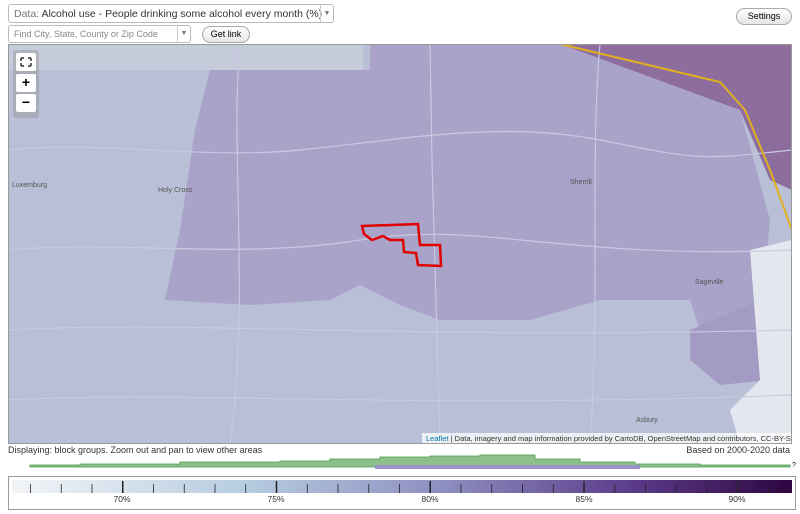 The height and width of the screenshot is (514, 800). Describe the element at coordinates (86, 34) in the screenshot. I see `search-placeholder: Find City, State, County or Zip Code` at that location.